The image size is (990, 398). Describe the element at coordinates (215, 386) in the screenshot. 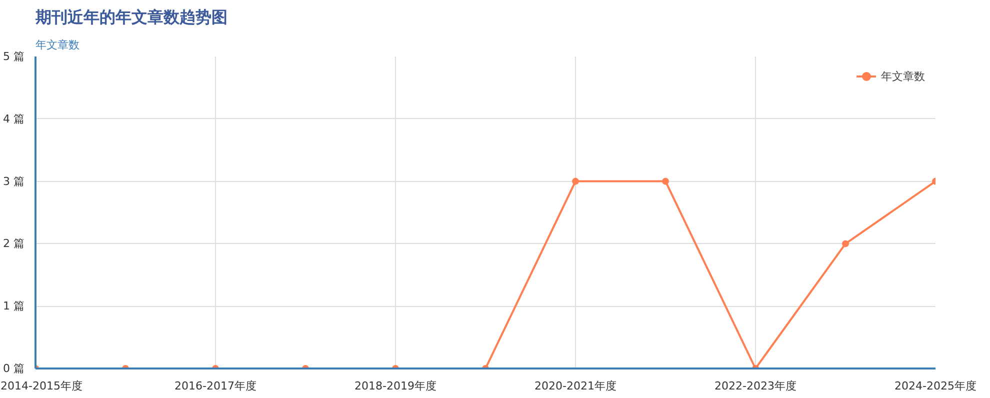

I see `x-tick-label: 2016-2017年度` at that location.